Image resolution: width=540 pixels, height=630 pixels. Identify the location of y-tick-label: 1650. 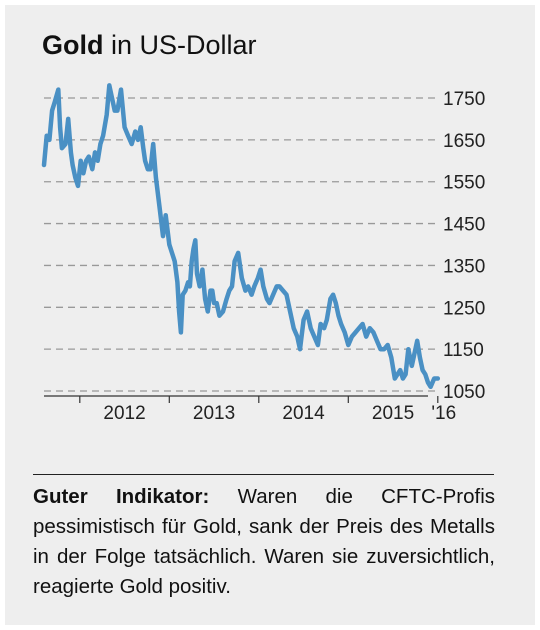
(464, 141).